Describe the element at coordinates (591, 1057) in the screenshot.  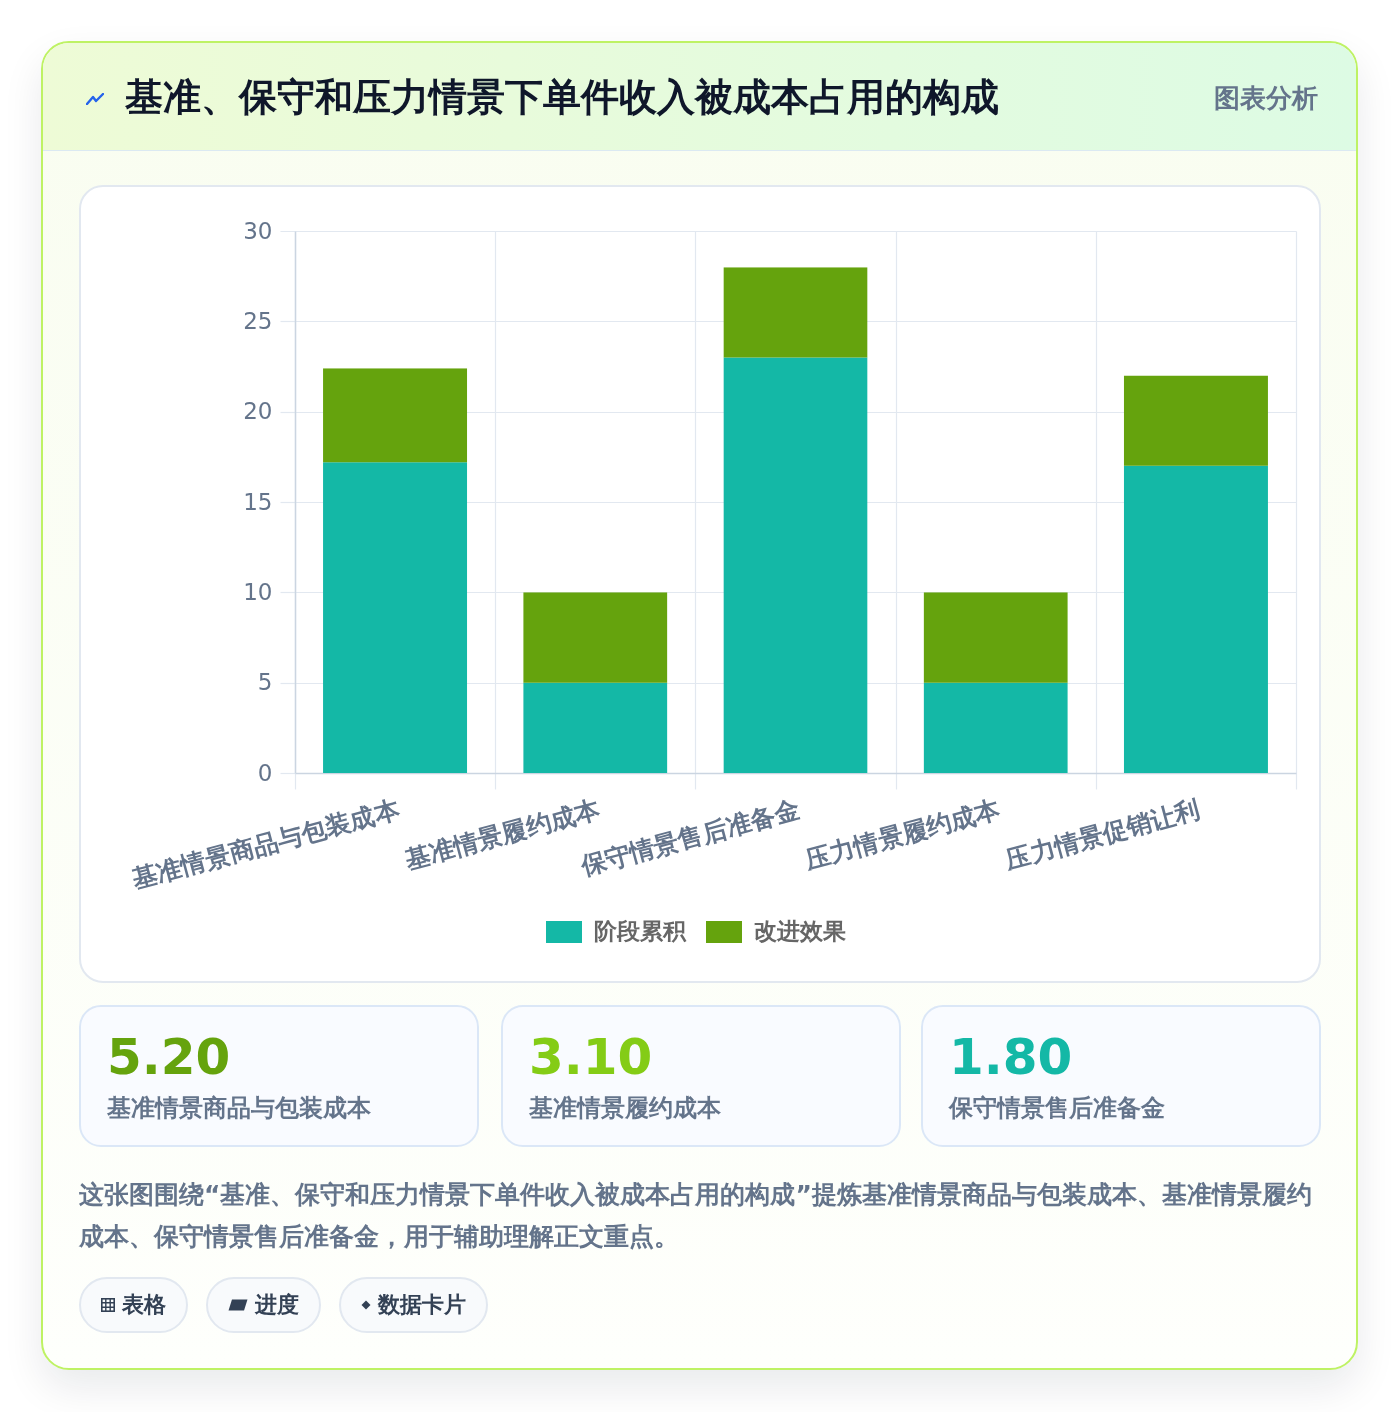
I see `text: 3.10` at that location.